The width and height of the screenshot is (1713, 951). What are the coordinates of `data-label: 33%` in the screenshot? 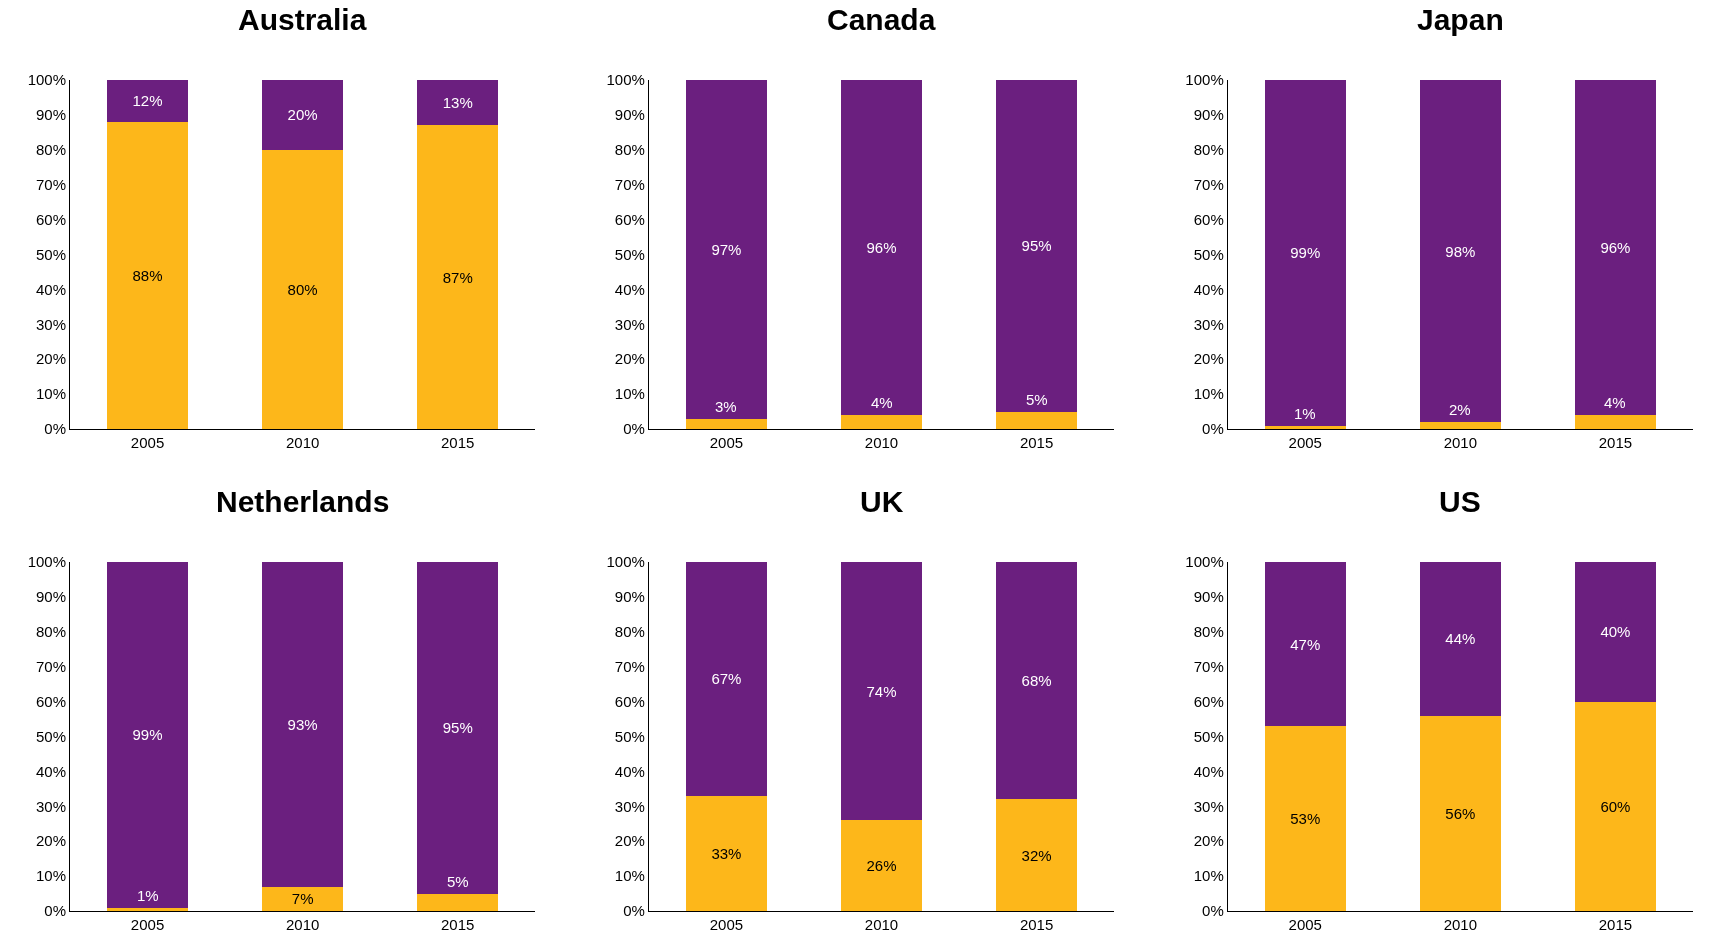 It's located at (726, 853).